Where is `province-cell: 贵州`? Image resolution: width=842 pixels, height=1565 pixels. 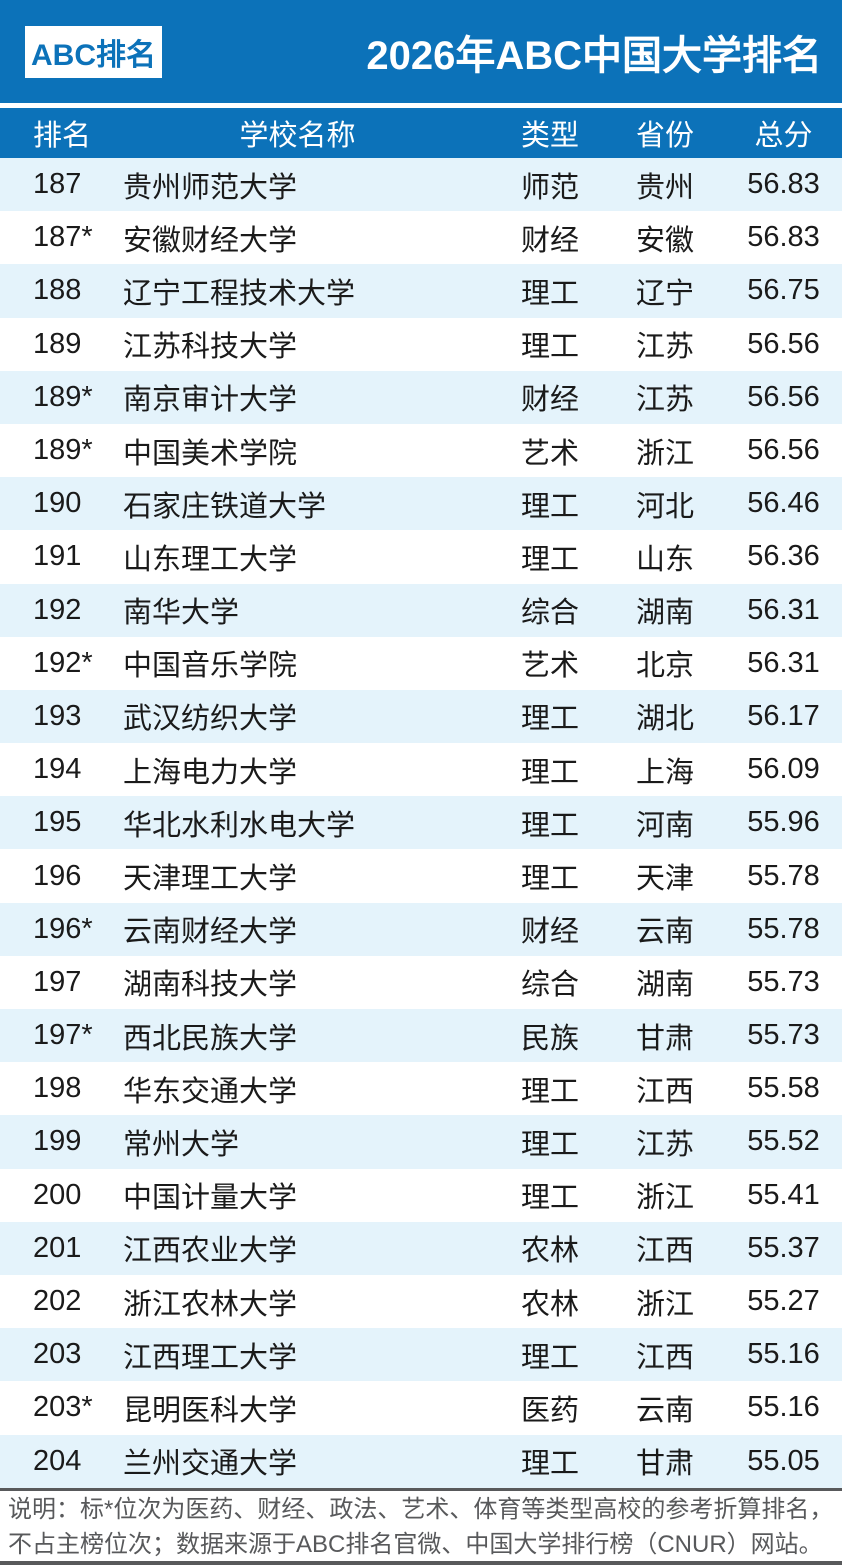
province-cell: 贵州 is located at coordinates (664, 187).